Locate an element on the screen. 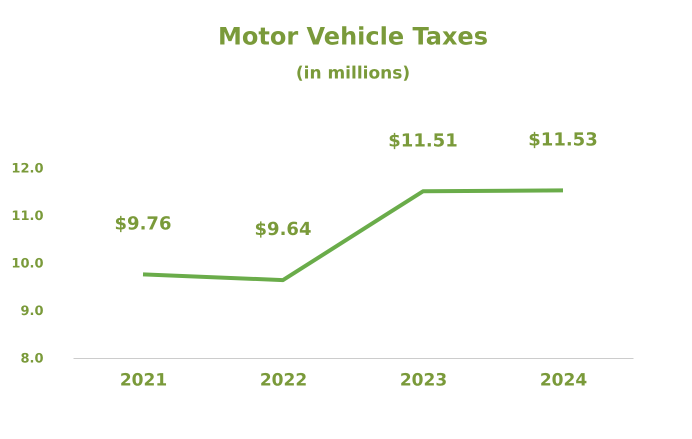 The width and height of the screenshot is (692, 439). data-label: $9.76 is located at coordinates (143, 223).